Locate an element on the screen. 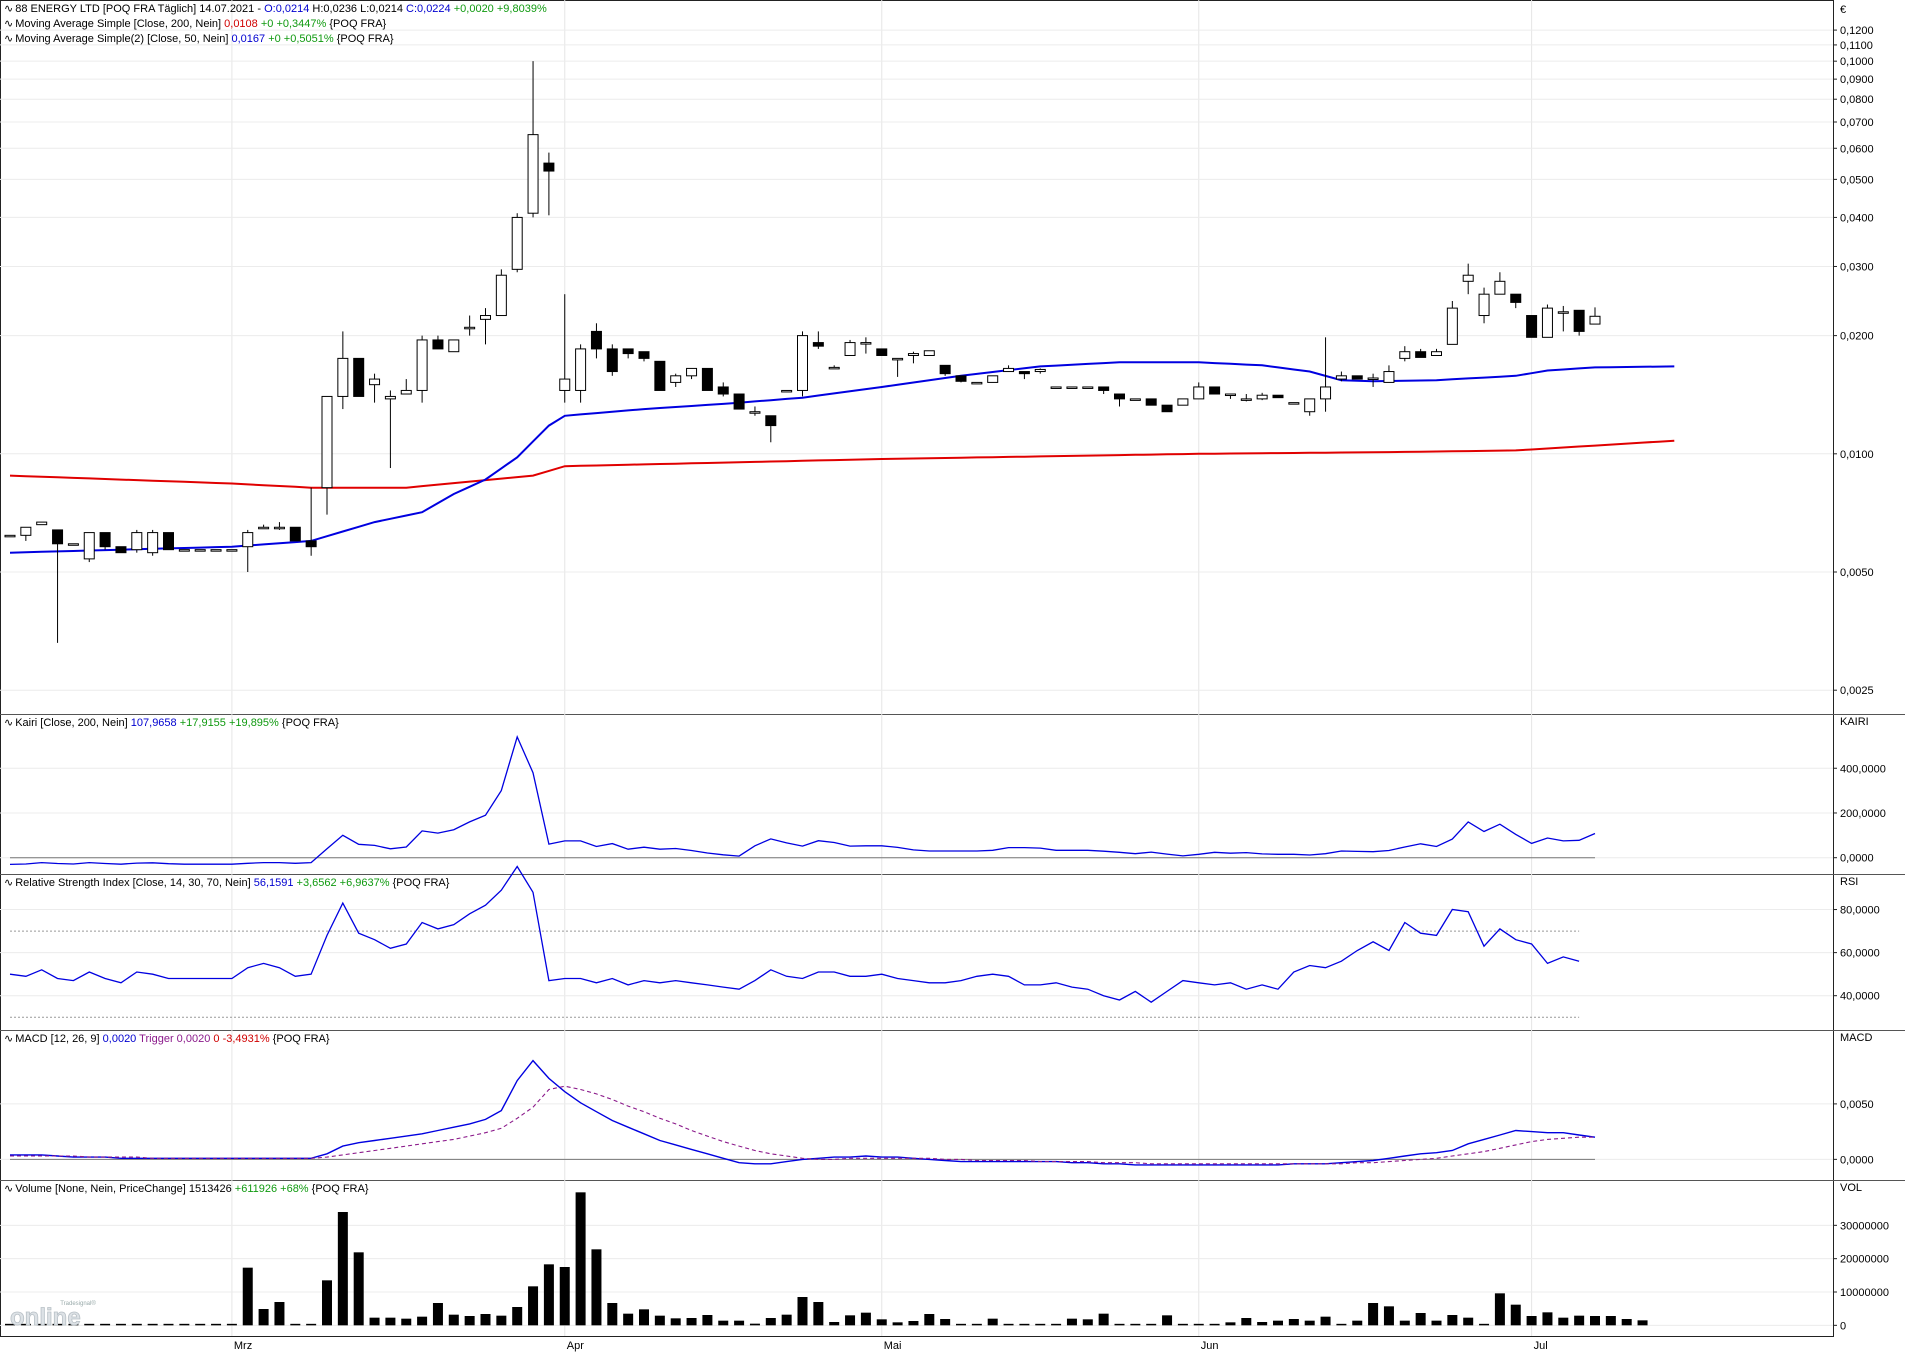 This screenshot has height=1353, width=1905. ma200-line is located at coordinates (842, 464).